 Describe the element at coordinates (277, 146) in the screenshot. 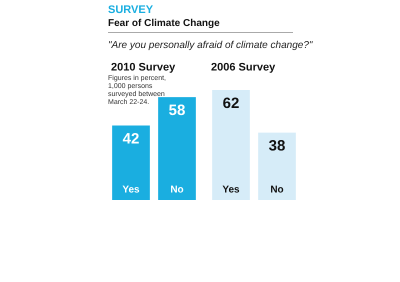

I see `data-label: 38` at that location.